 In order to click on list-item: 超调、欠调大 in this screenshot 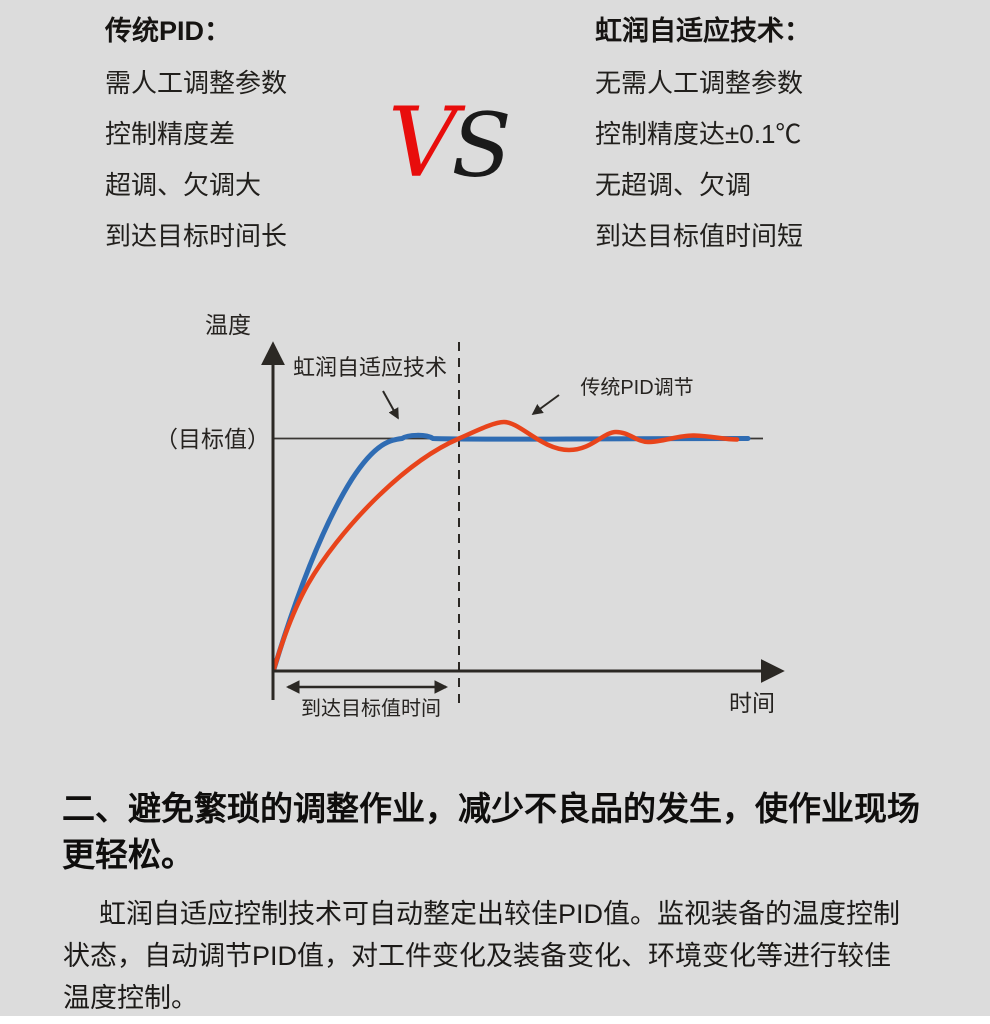, I will do `click(183, 185)`.